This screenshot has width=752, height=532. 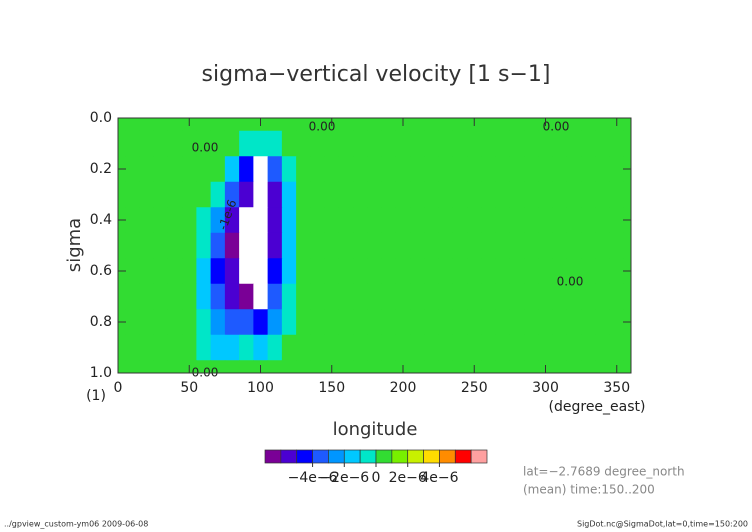 I want to click on chart-title: sigma−vertical velocity [1 s−1], so click(x=376, y=74).